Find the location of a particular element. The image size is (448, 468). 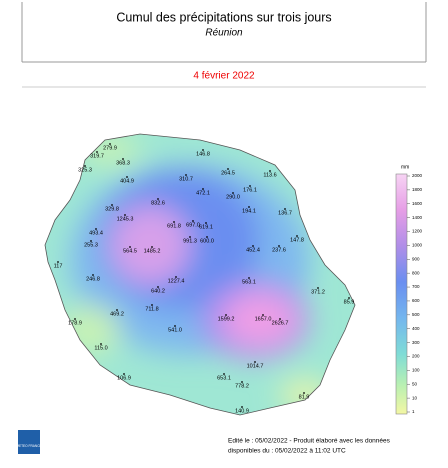

colorbar-label: 700 is located at coordinates (416, 286).